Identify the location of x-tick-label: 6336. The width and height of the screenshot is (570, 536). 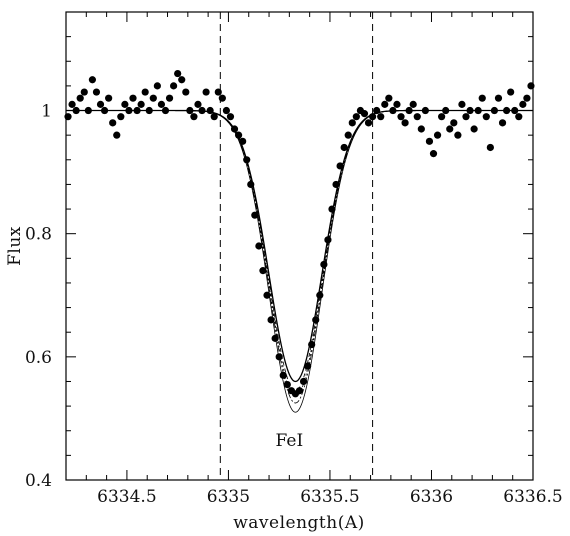
(431, 497).